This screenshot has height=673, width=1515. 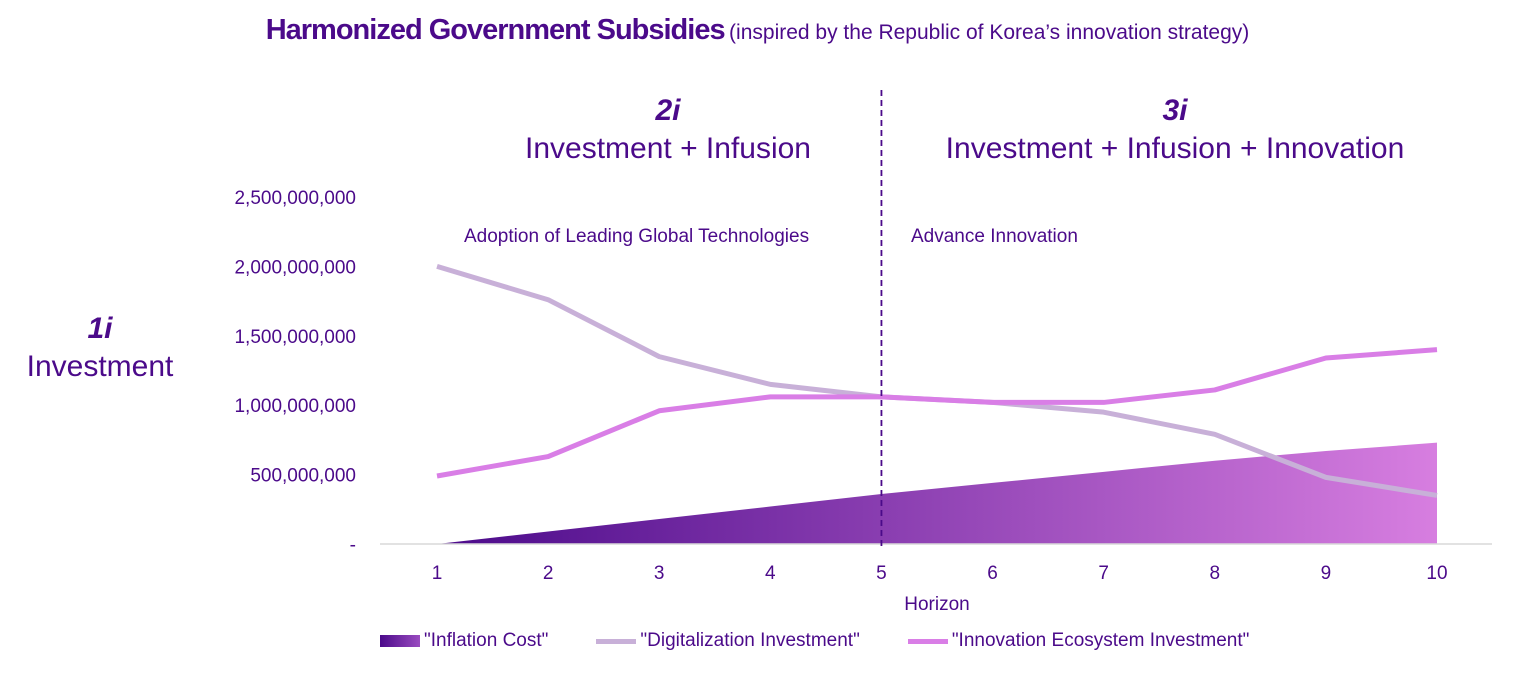 What do you see at coordinates (1103, 573) in the screenshot?
I see `x-tick-label: 7` at bounding box center [1103, 573].